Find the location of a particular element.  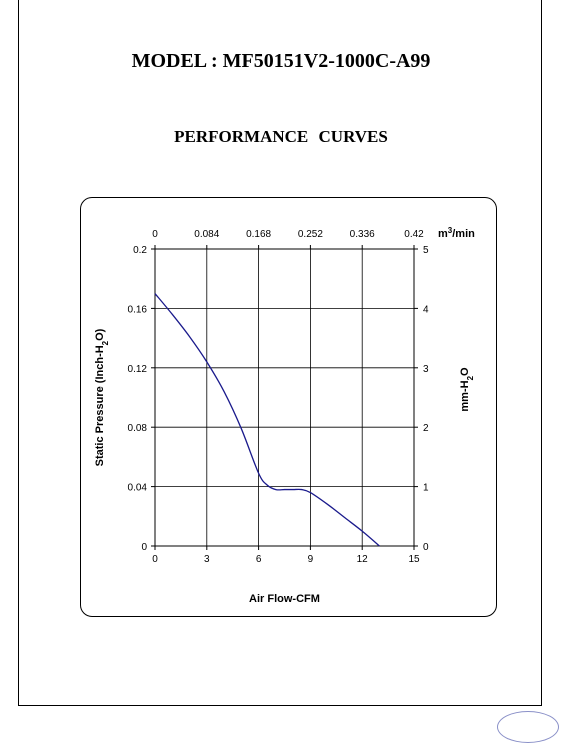

x2-tick-label: 0 is located at coordinates (155, 234).